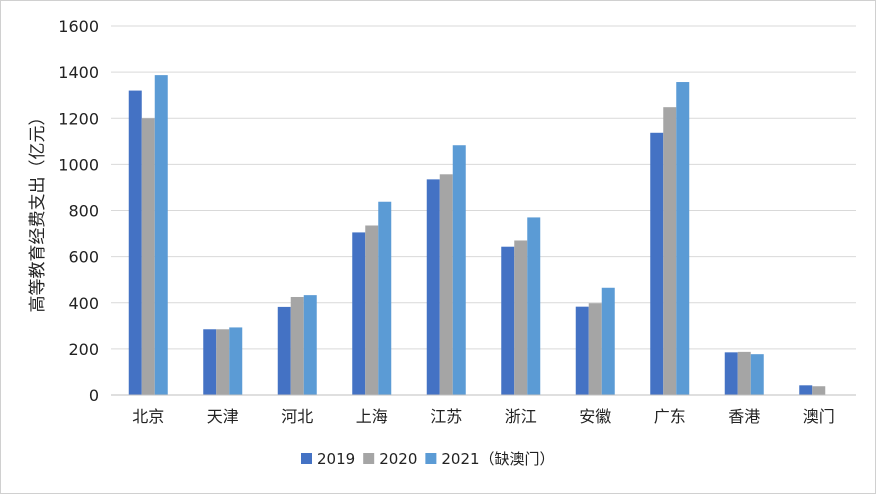 The image size is (876, 498). I want to click on x-category-label: 广东, so click(670, 416).